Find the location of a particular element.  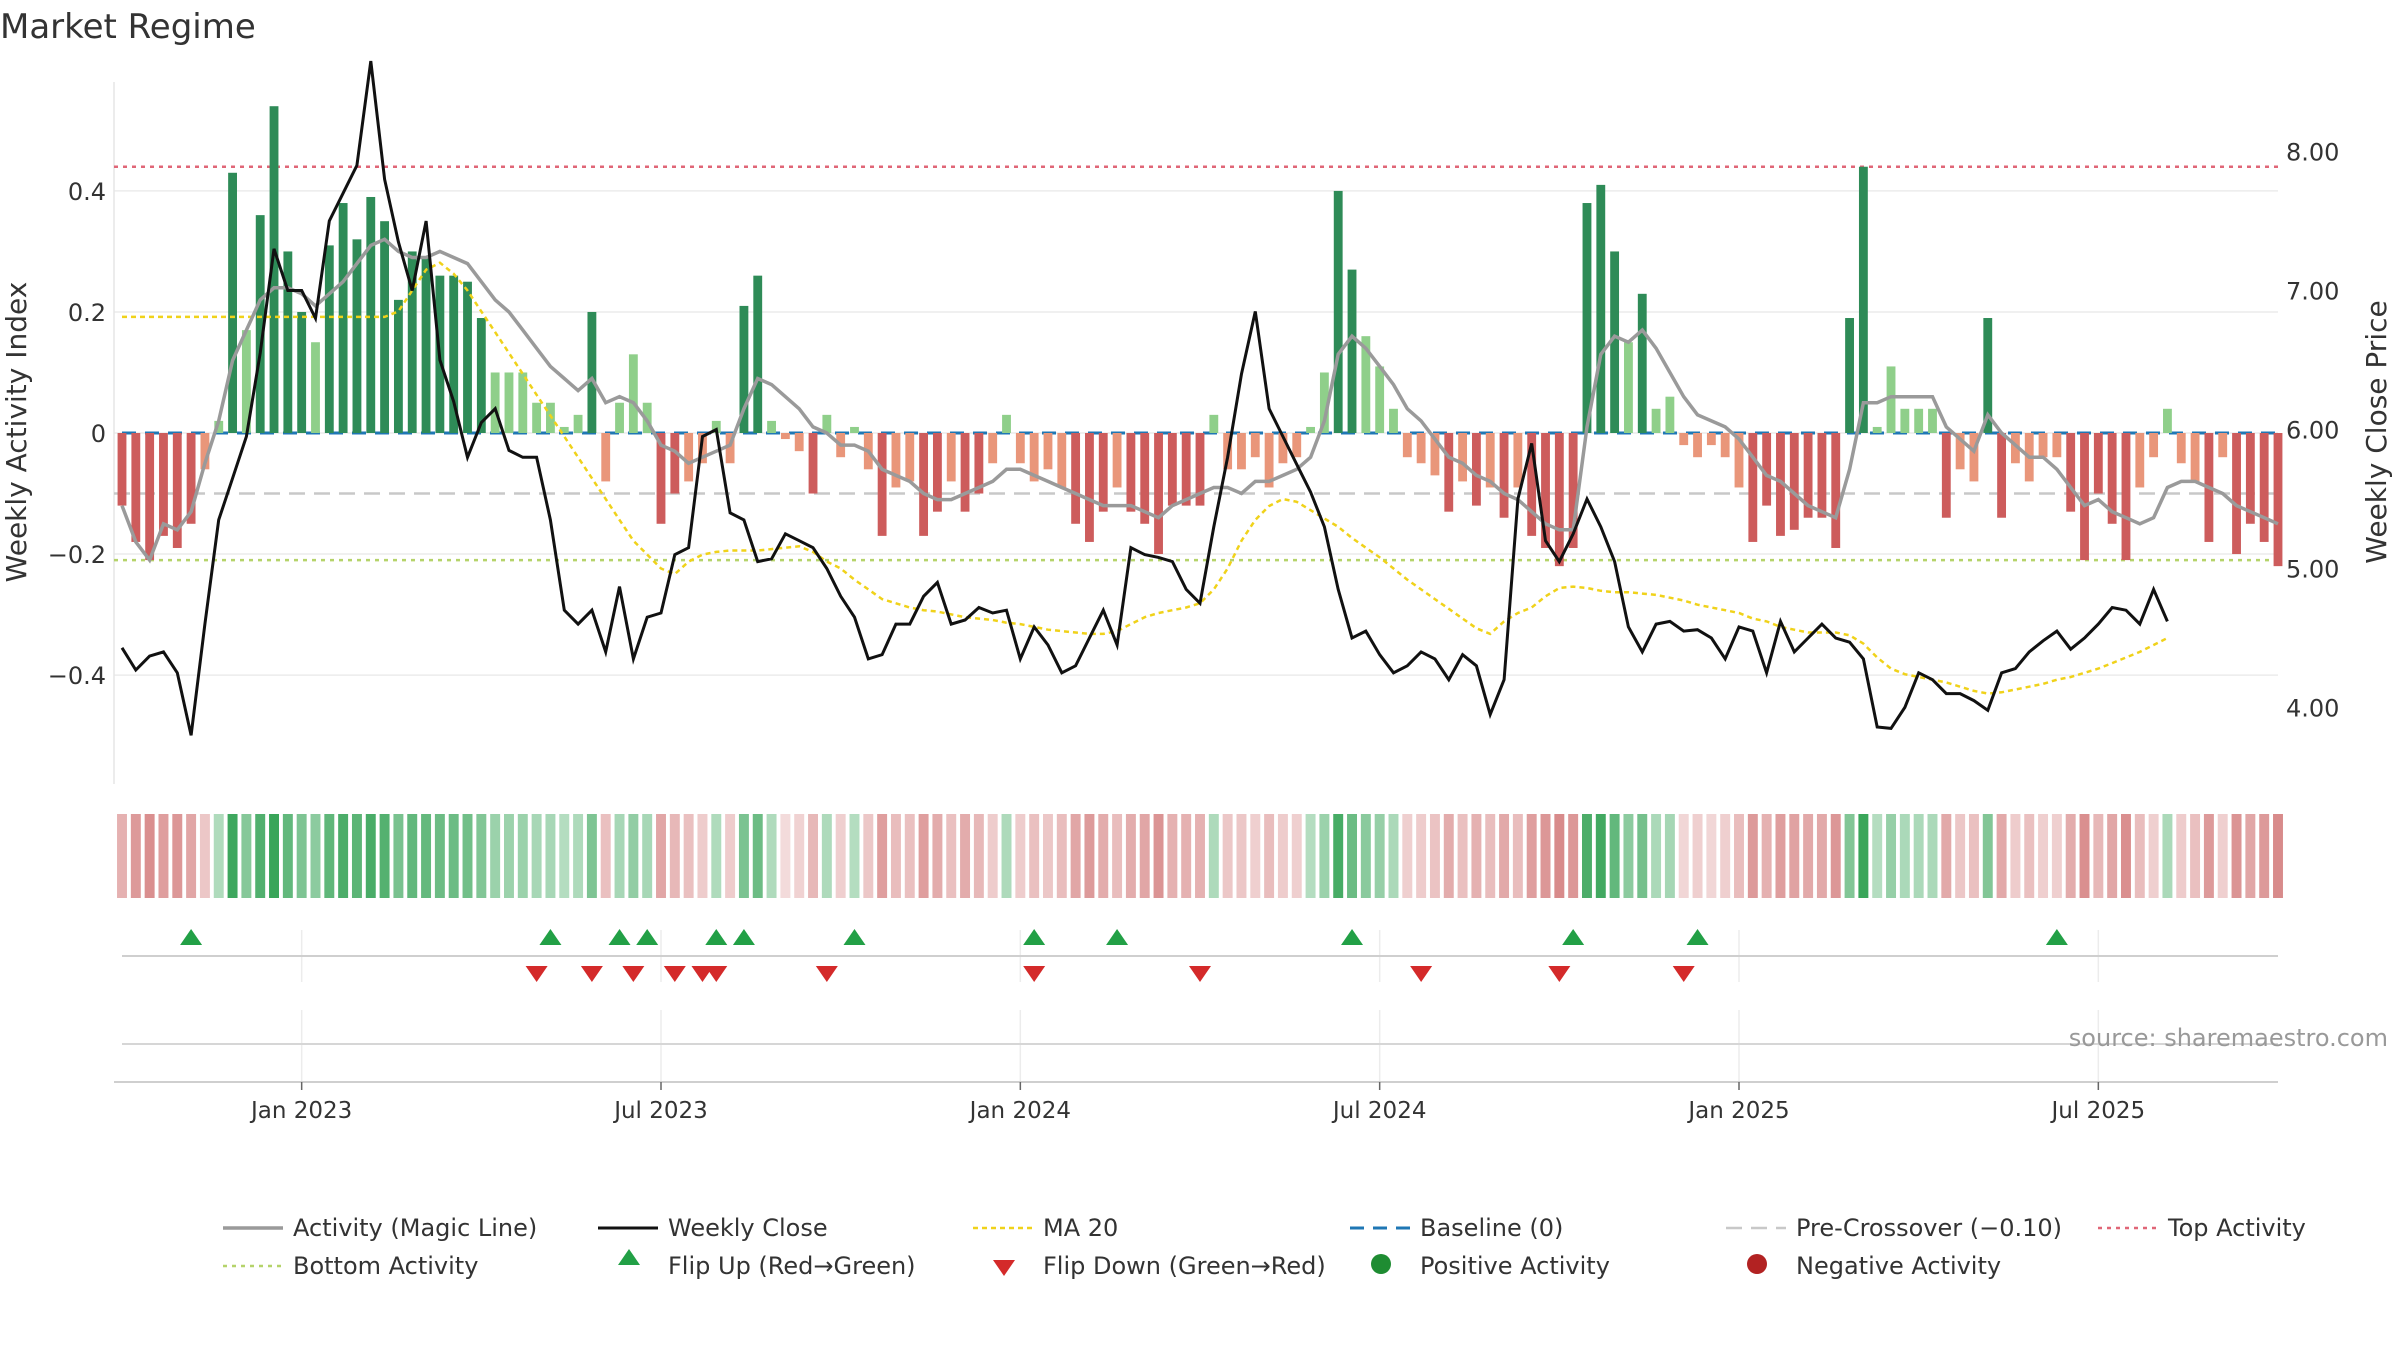

chart-title: Market Regime is located at coordinates (128, 27).